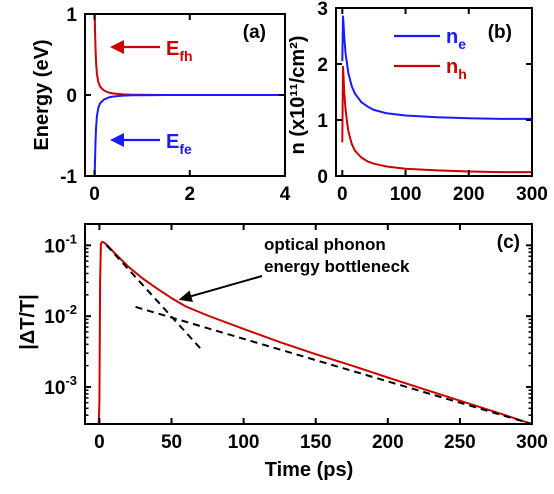  Describe the element at coordinates (316, 442) in the screenshot. I see `transmission-x-tick-label: 150` at that location.